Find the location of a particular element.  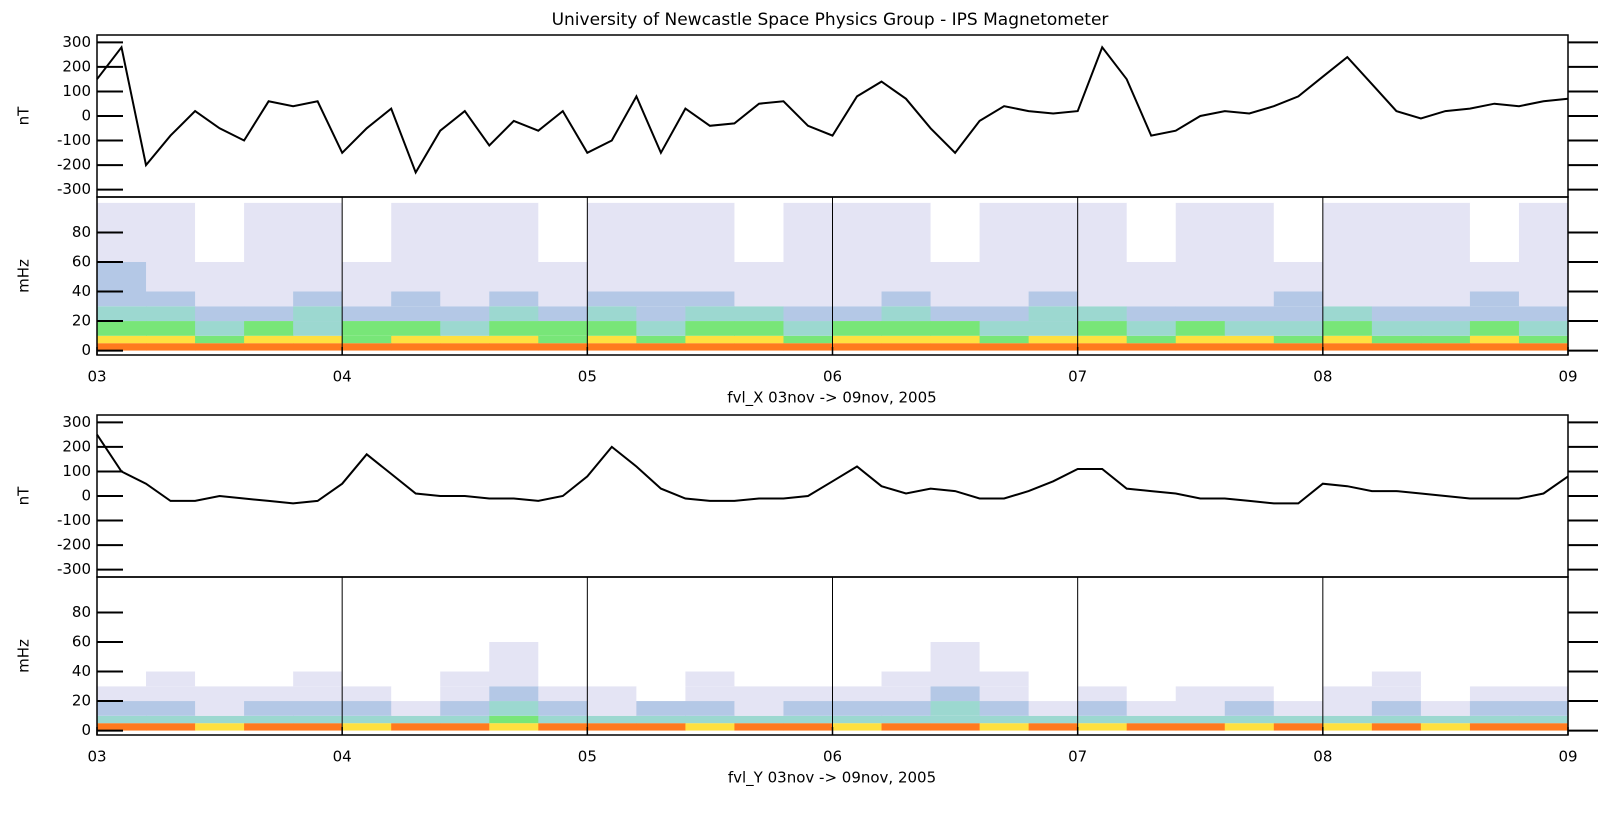

y-tick-label: 60 is located at coordinates (81, 641).